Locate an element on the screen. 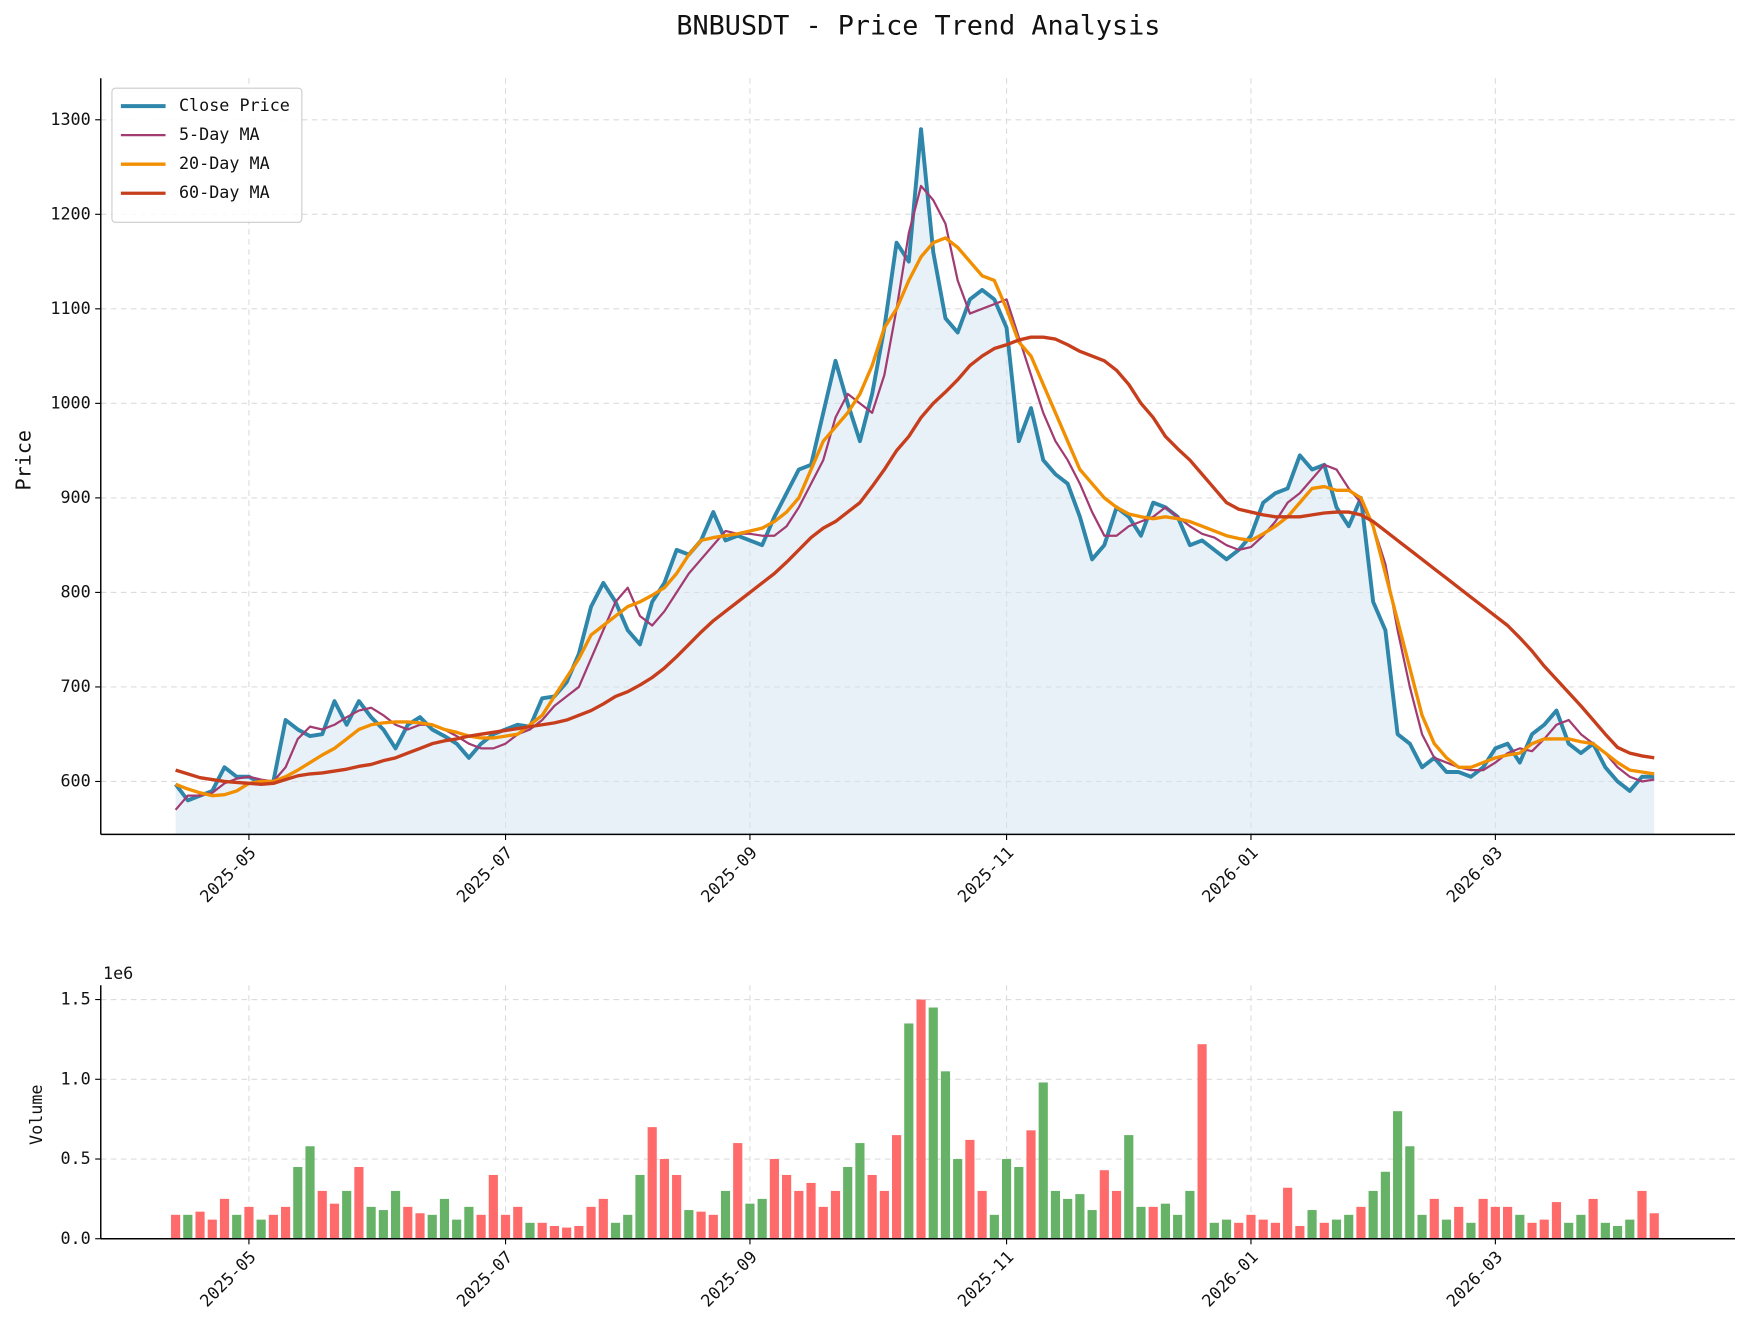  y-tick-label: 800 is located at coordinates (75, 591).